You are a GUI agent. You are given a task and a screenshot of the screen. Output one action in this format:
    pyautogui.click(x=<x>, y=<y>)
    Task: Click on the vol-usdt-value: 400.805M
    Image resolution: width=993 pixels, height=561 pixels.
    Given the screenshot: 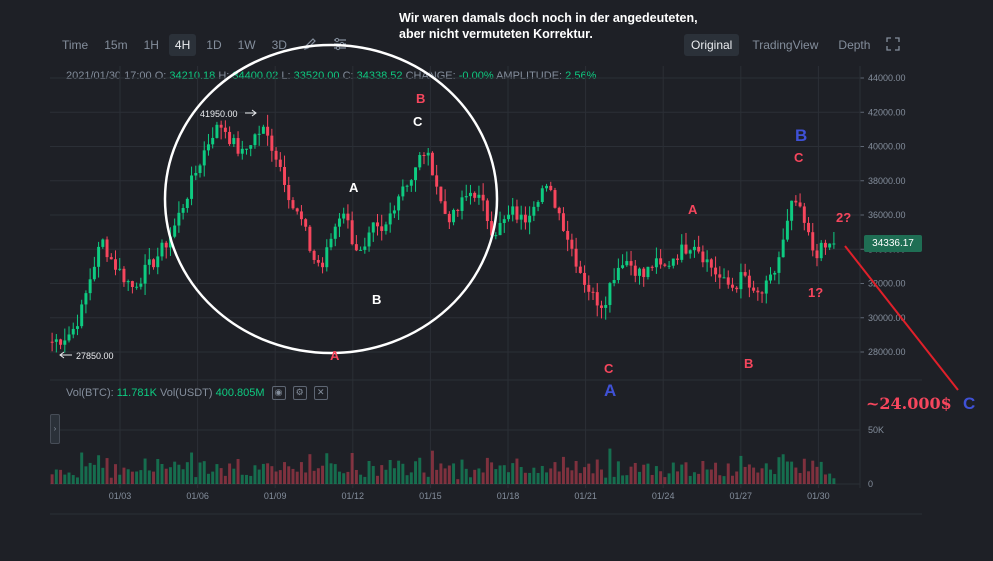 What is the action you would take?
    pyautogui.click(x=240, y=392)
    